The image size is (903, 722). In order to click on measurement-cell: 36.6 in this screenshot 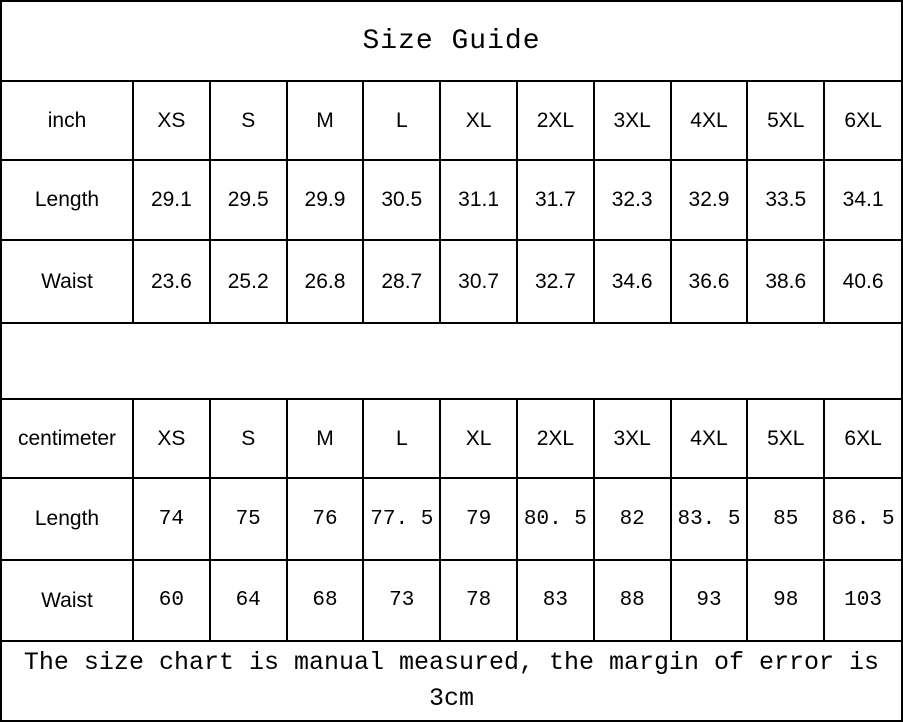, I will do `click(709, 281)`.